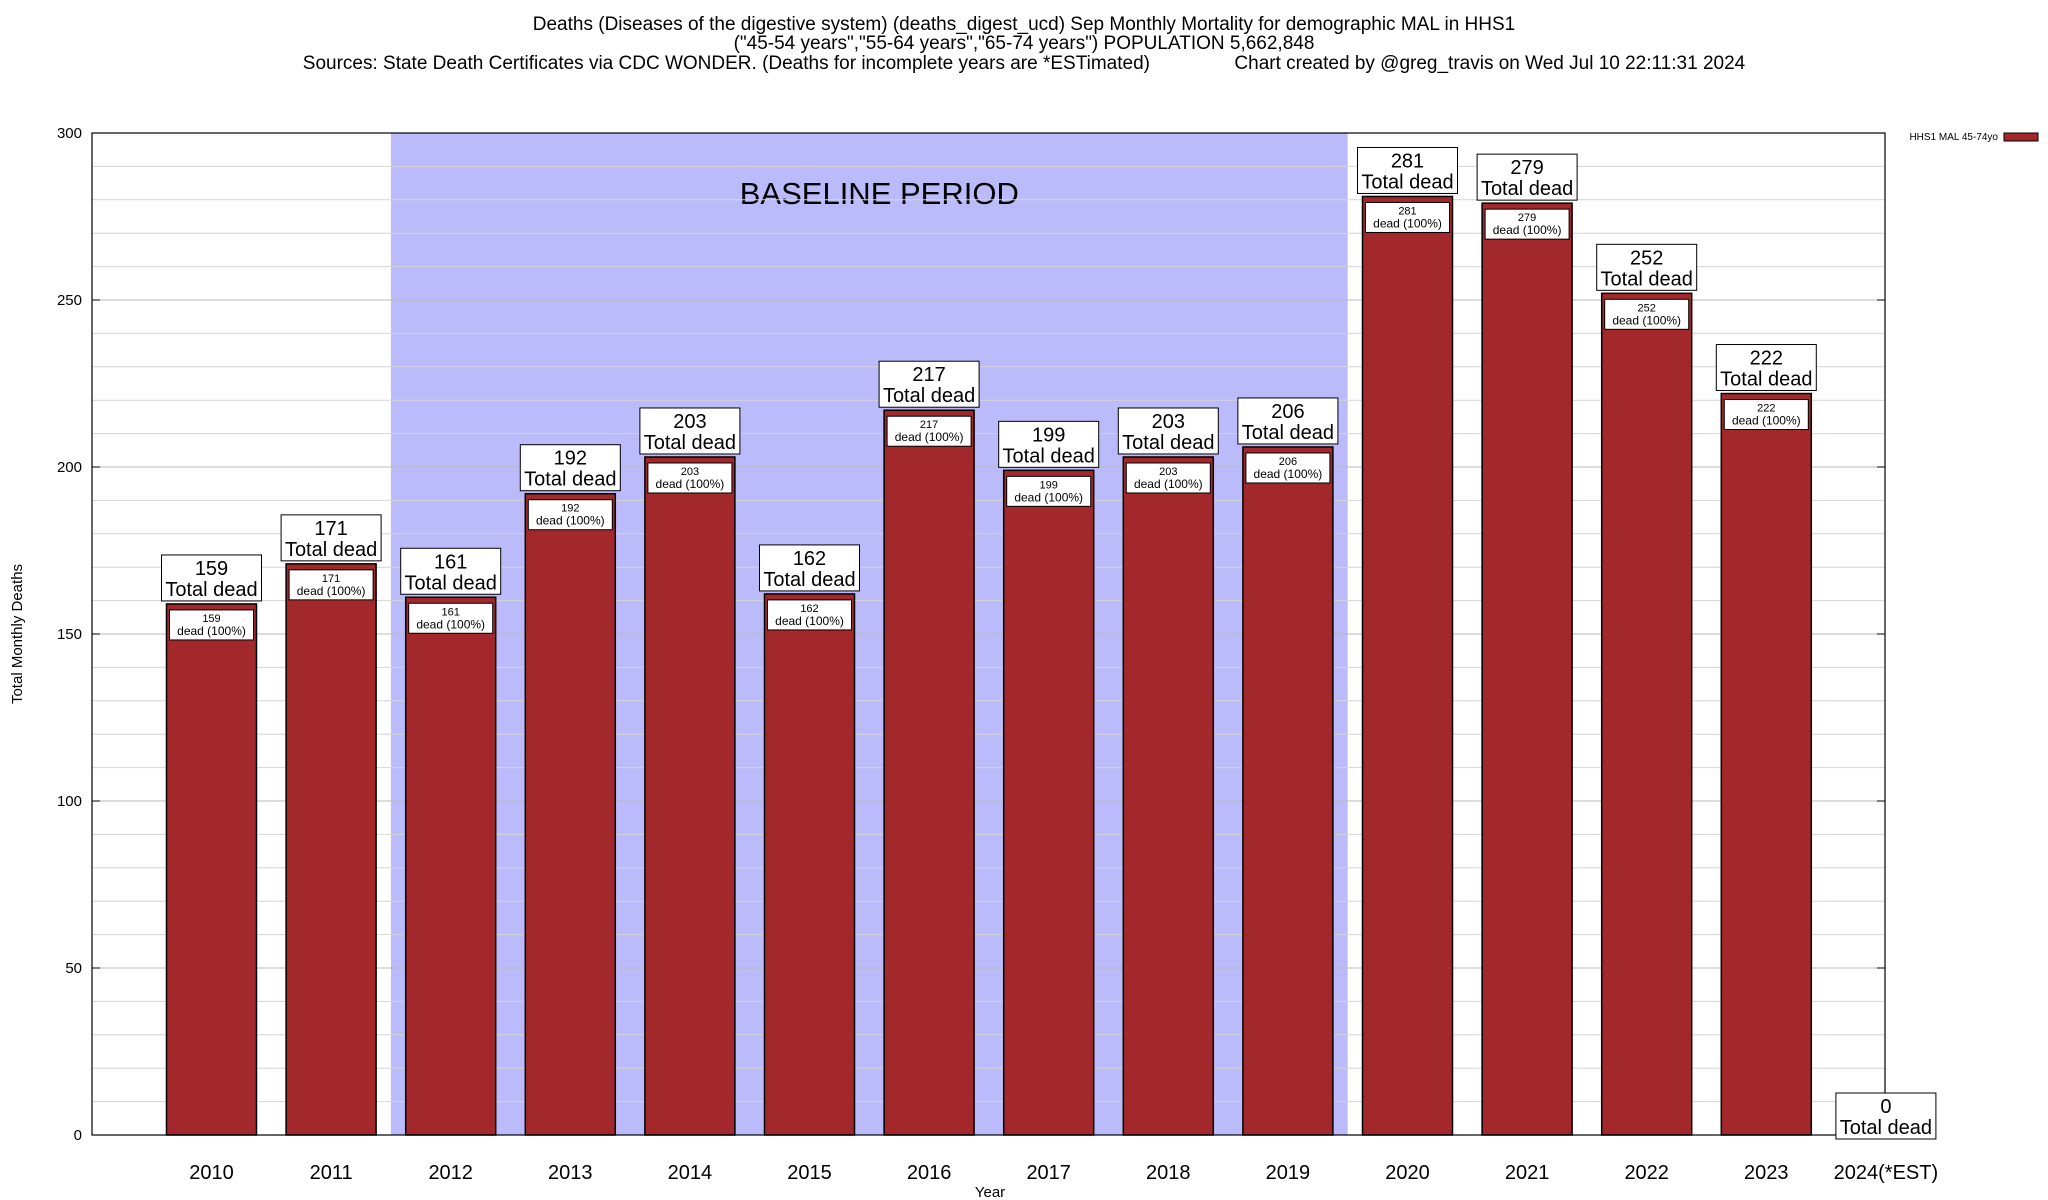  What do you see at coordinates (450, 562) in the screenshot?
I see `total-label-value: 161` at bounding box center [450, 562].